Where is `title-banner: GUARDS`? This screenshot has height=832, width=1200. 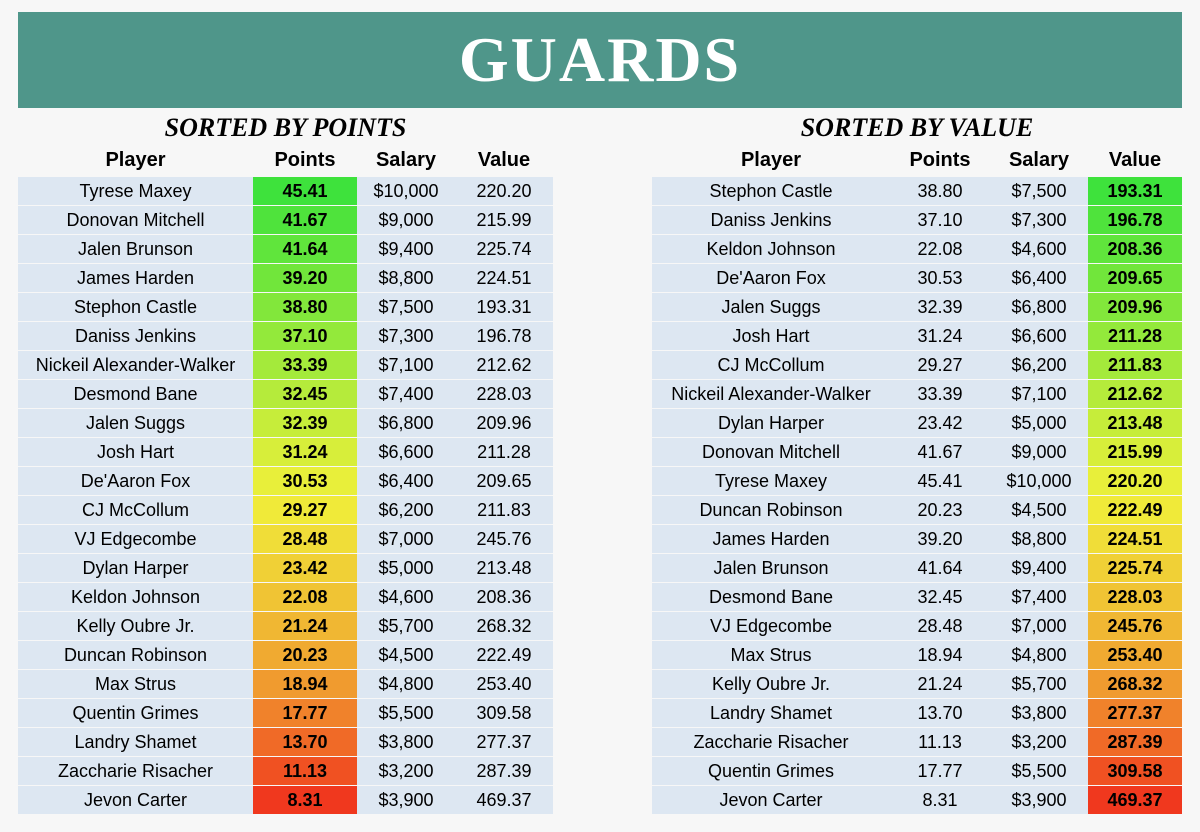
title-banner: GUARDS is located at coordinates (600, 60).